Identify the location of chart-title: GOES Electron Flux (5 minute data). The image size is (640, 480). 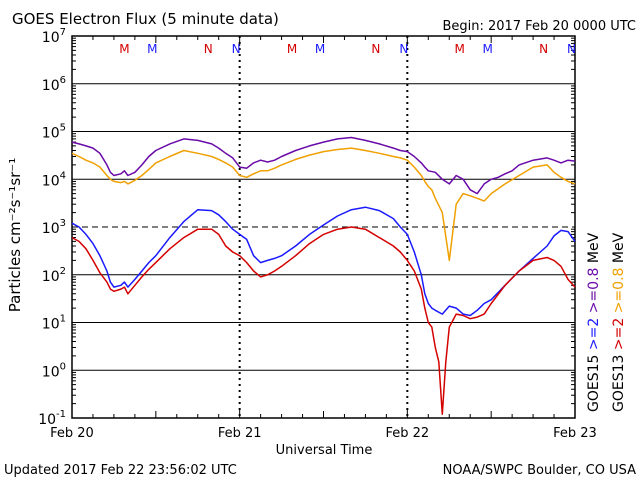
(145, 19).